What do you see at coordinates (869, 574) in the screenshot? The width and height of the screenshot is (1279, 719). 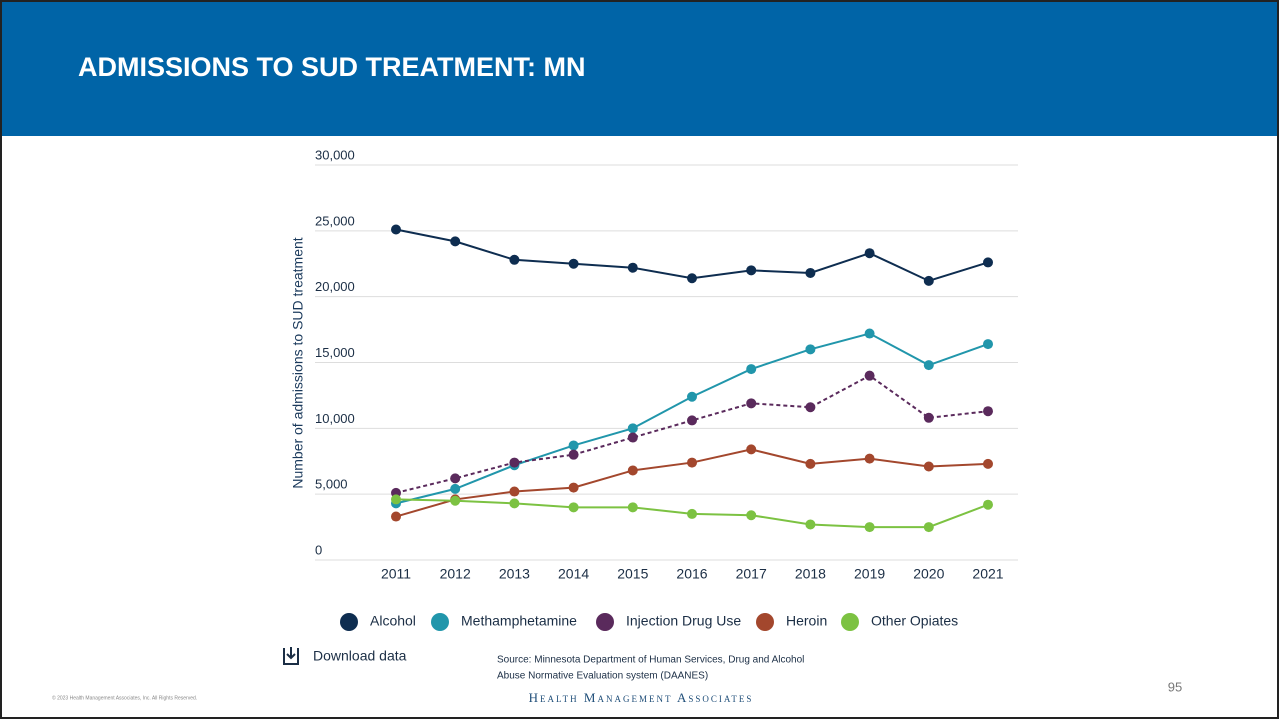 I see `x-tick-label: 2019` at bounding box center [869, 574].